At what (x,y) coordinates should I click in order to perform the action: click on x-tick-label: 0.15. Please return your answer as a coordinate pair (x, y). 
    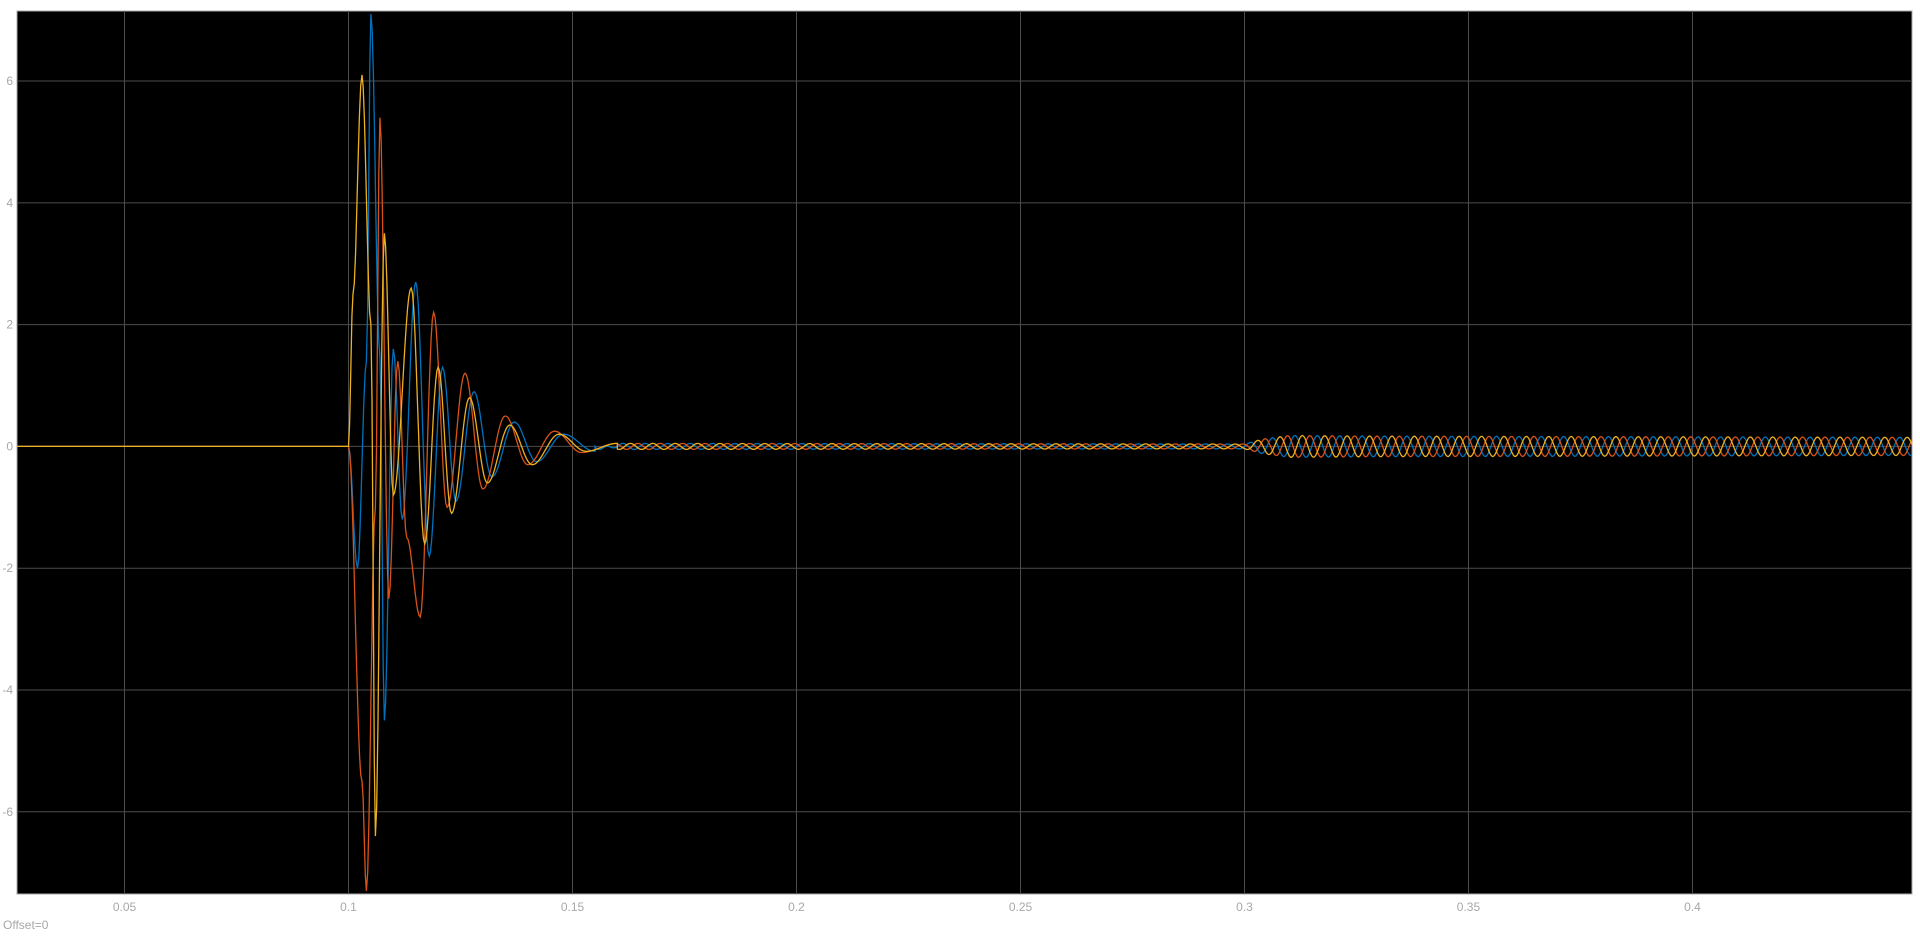
    Looking at the image, I should click on (573, 907).